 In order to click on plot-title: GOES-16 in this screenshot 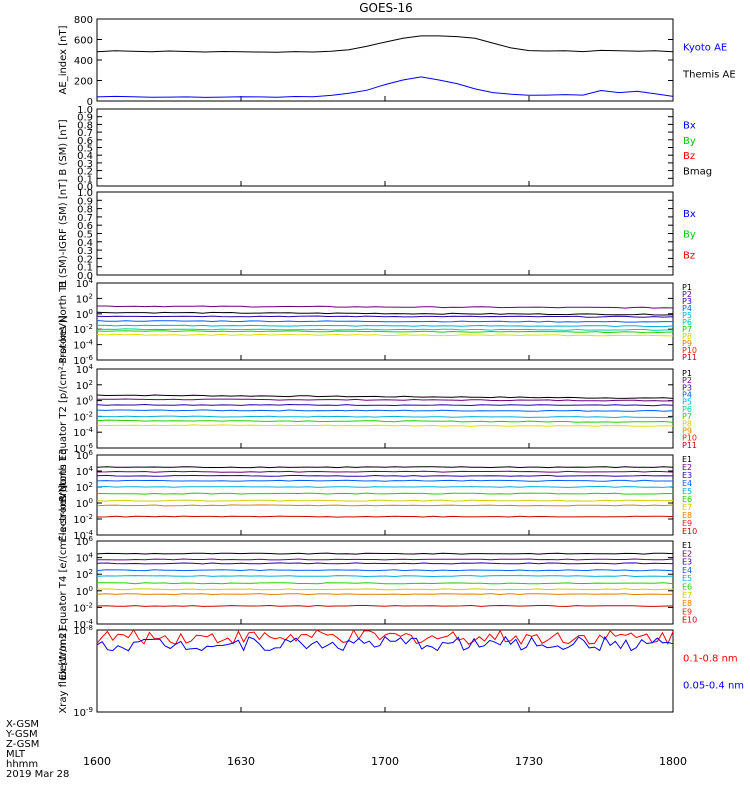, I will do `click(386, 8)`.